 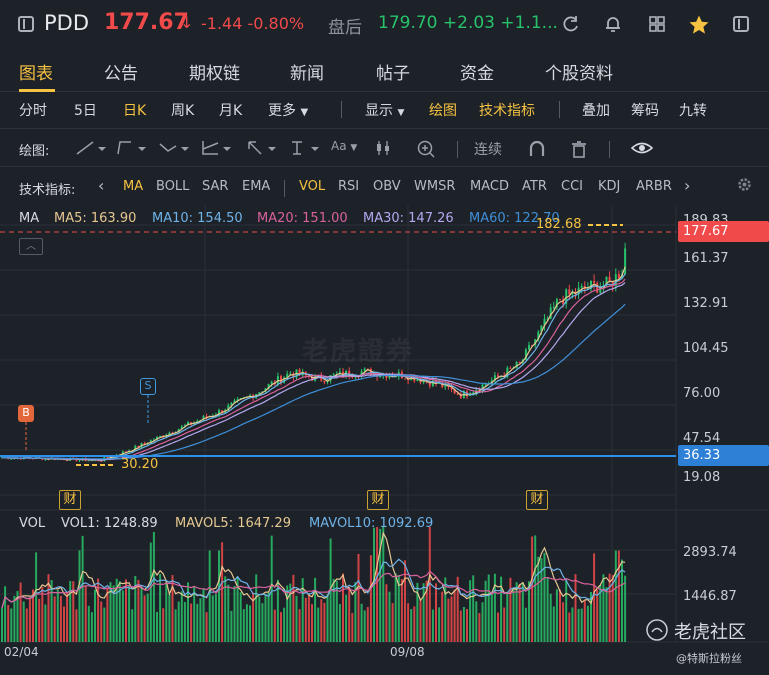 I want to click on tab-chart: 图表, so click(x=36, y=74).